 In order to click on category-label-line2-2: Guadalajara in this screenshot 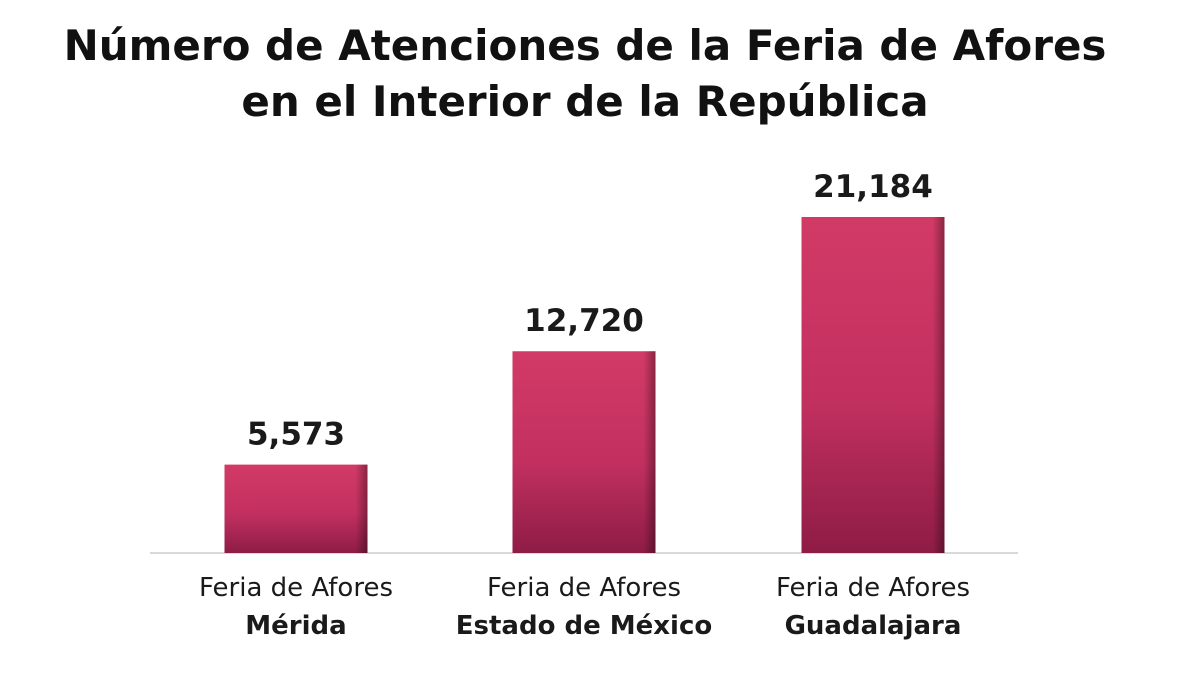, I will do `click(873, 626)`.